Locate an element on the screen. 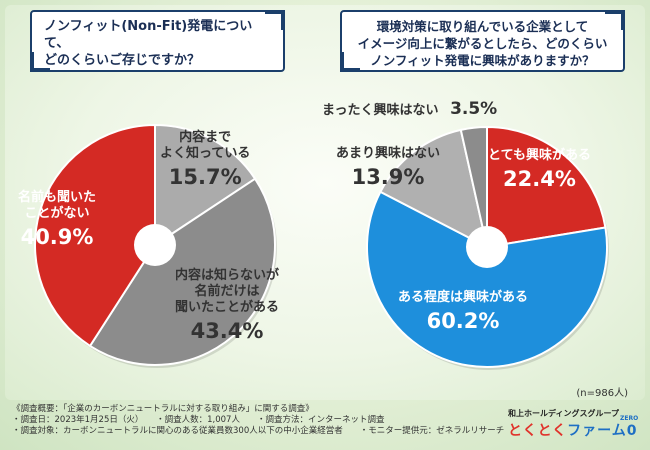  logo-zero-text: ZERO is located at coordinates (629, 418).